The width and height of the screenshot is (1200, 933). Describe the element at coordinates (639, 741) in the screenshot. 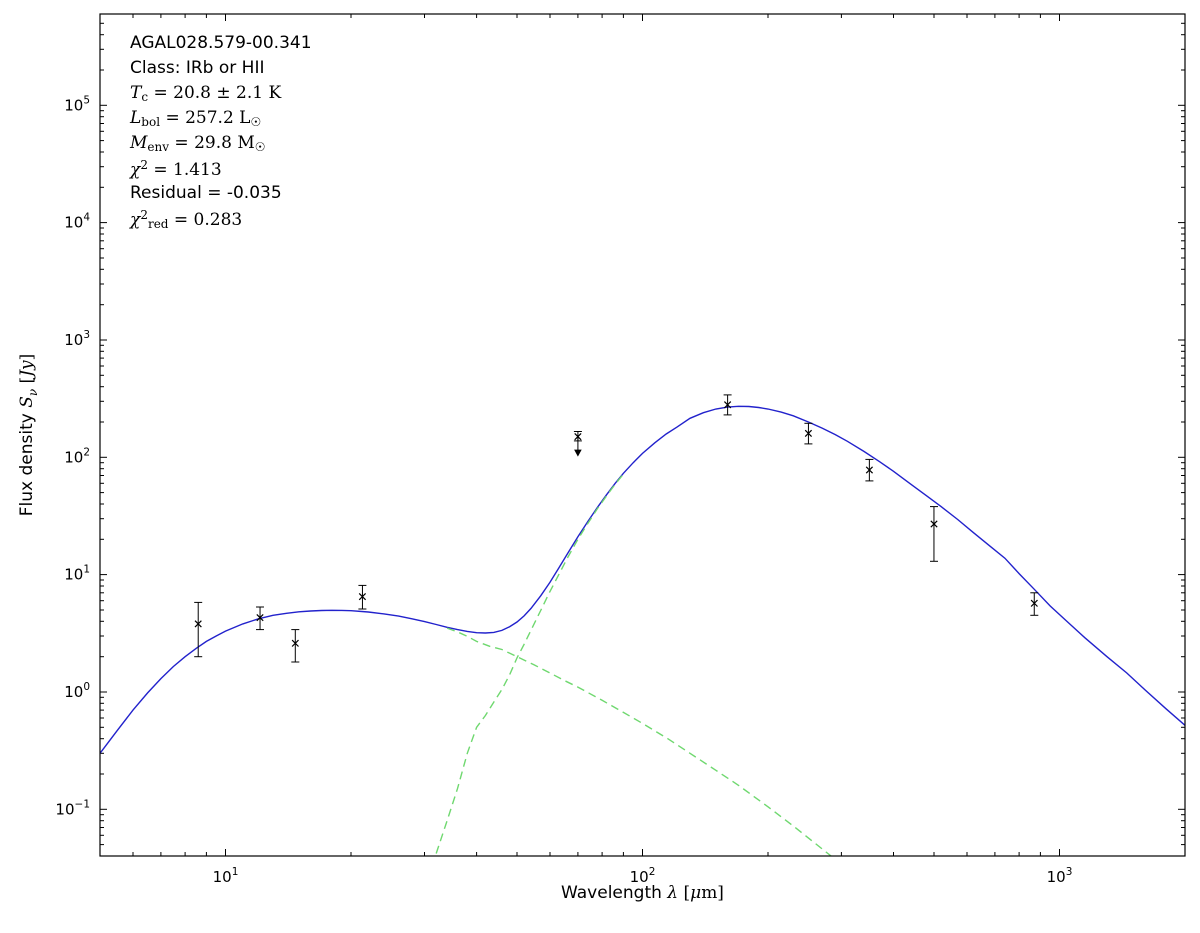

I see `curve-component-warm` at that location.